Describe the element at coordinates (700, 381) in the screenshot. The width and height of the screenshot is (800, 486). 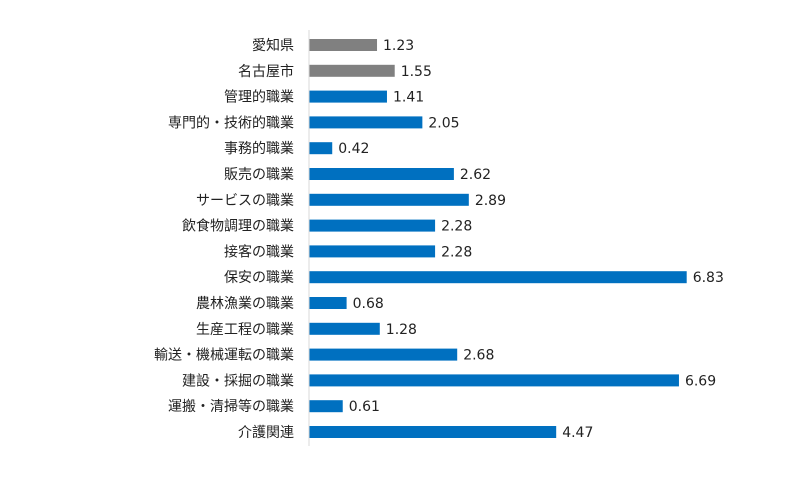
I see `value-label: 6.69` at that location.